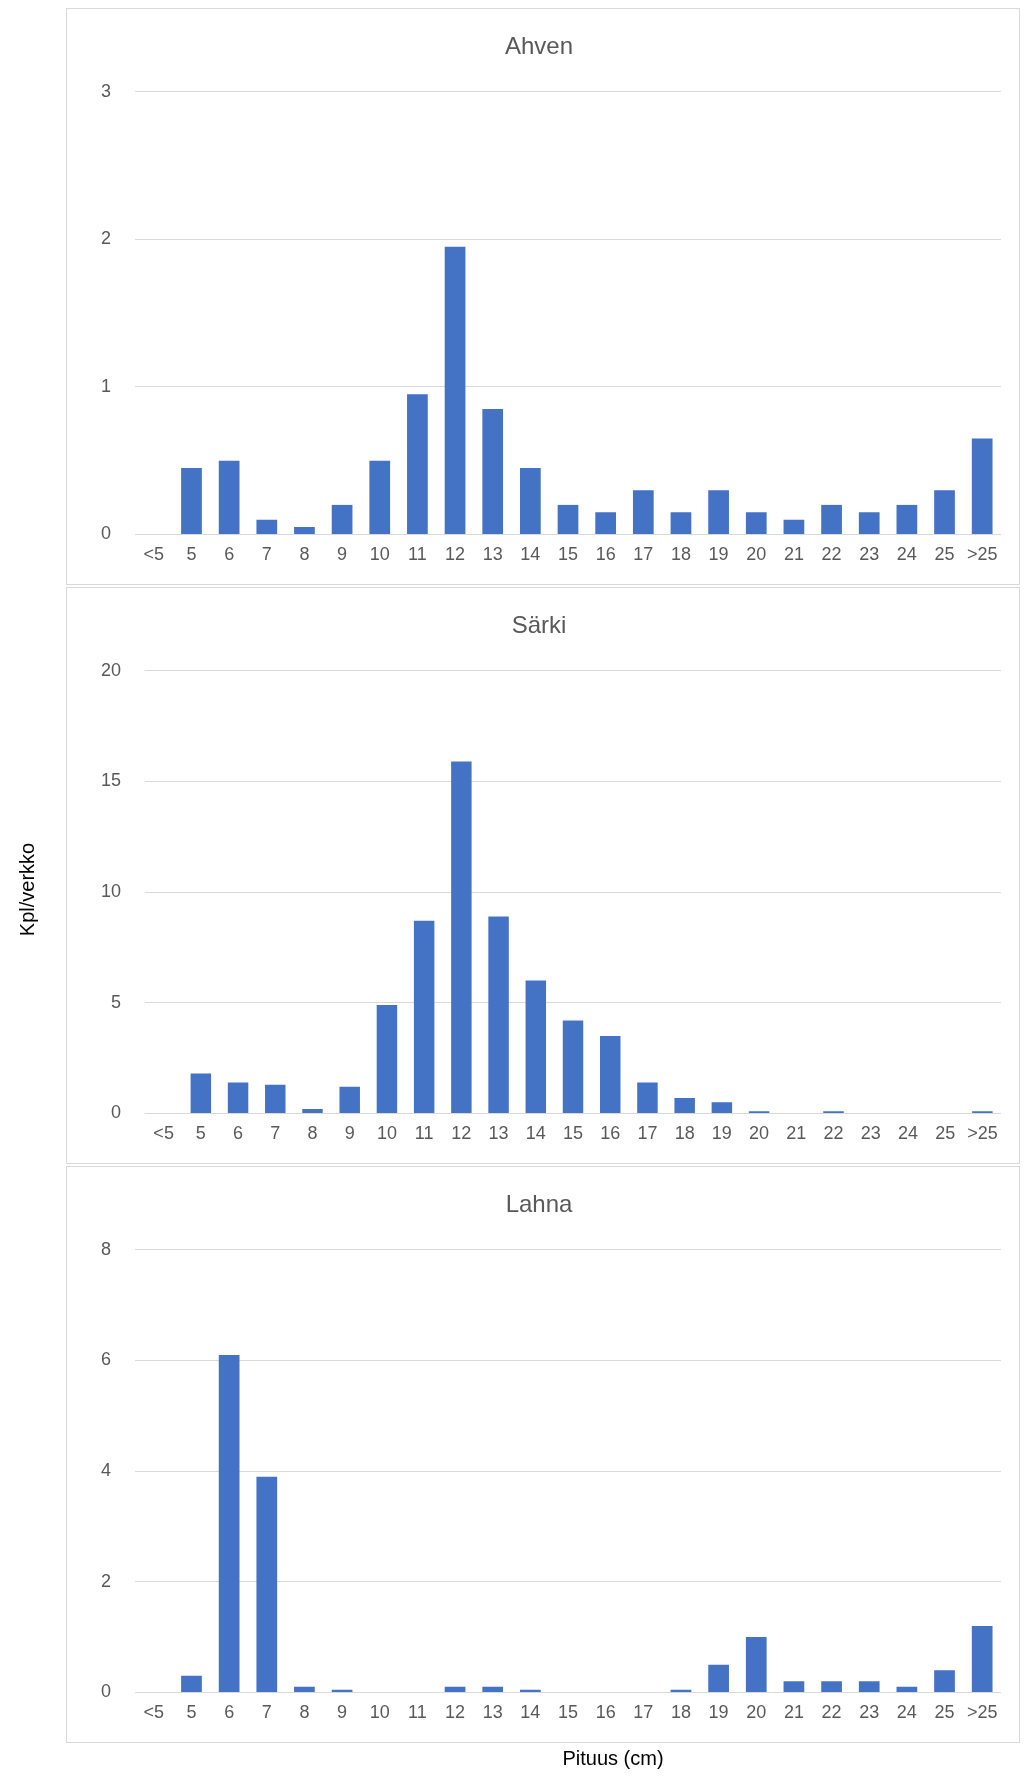 Image resolution: width=1030 pixels, height=1782 pixels. I want to click on y-tick-label: 3, so click(106, 90).